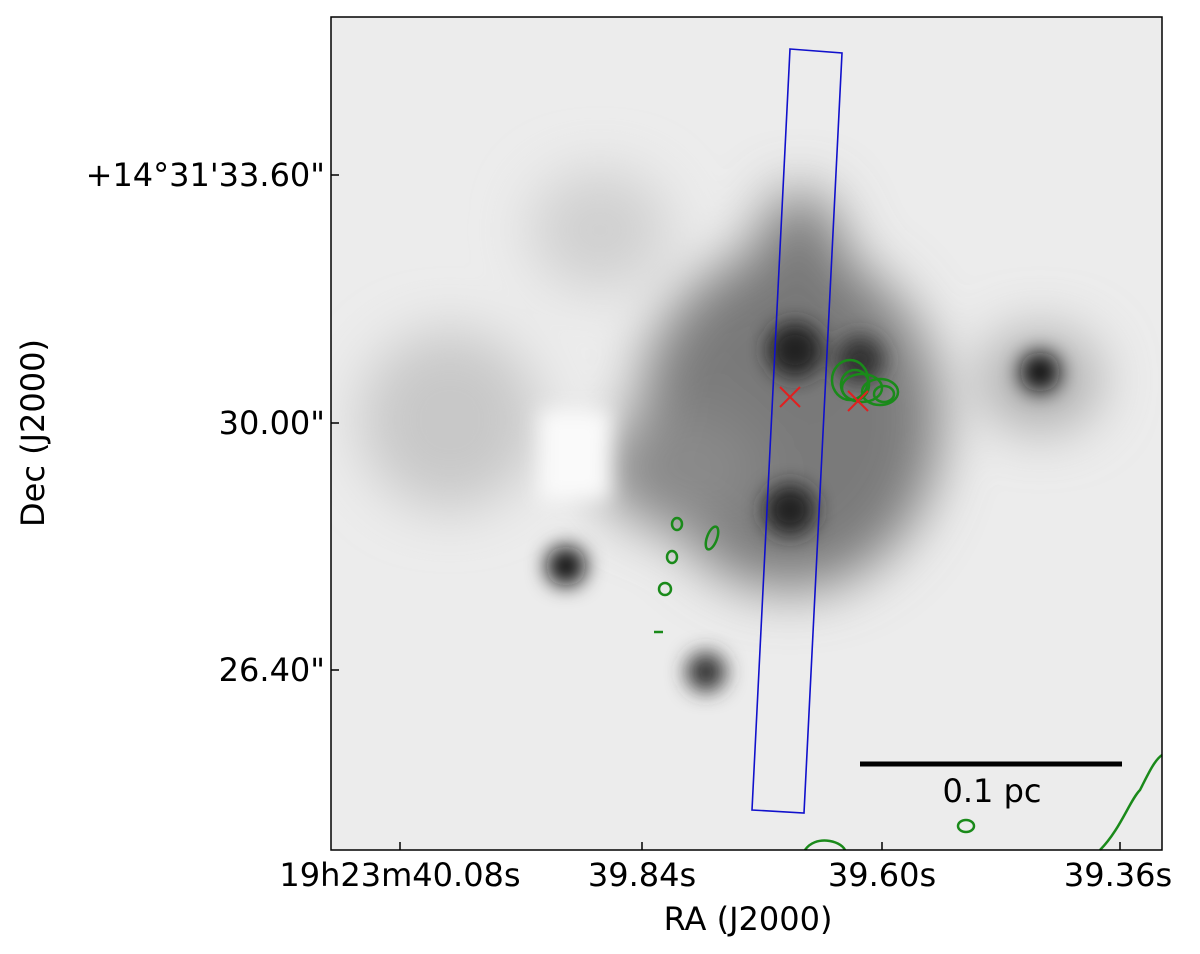 This screenshot has width=1200, height=954. What do you see at coordinates (33, 433) in the screenshot?
I see `y-axis-label: Dec (J2000)` at bounding box center [33, 433].